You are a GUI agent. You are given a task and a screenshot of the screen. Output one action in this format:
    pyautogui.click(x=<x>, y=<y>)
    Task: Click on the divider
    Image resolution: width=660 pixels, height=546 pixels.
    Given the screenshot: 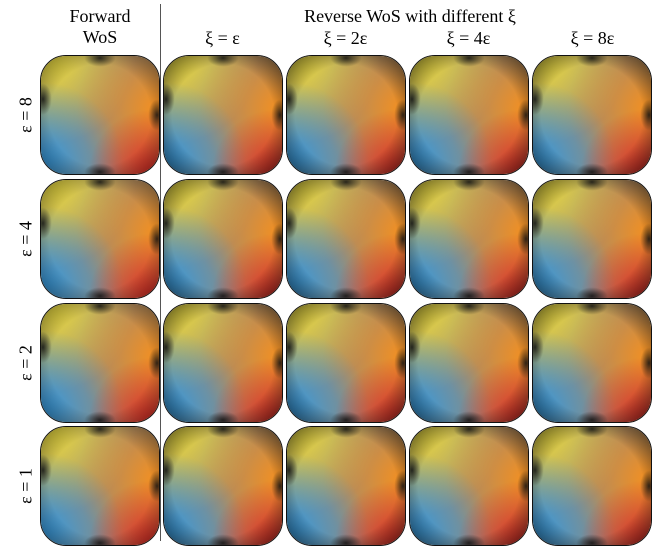 What is the action you would take?
    pyautogui.click(x=160, y=272)
    